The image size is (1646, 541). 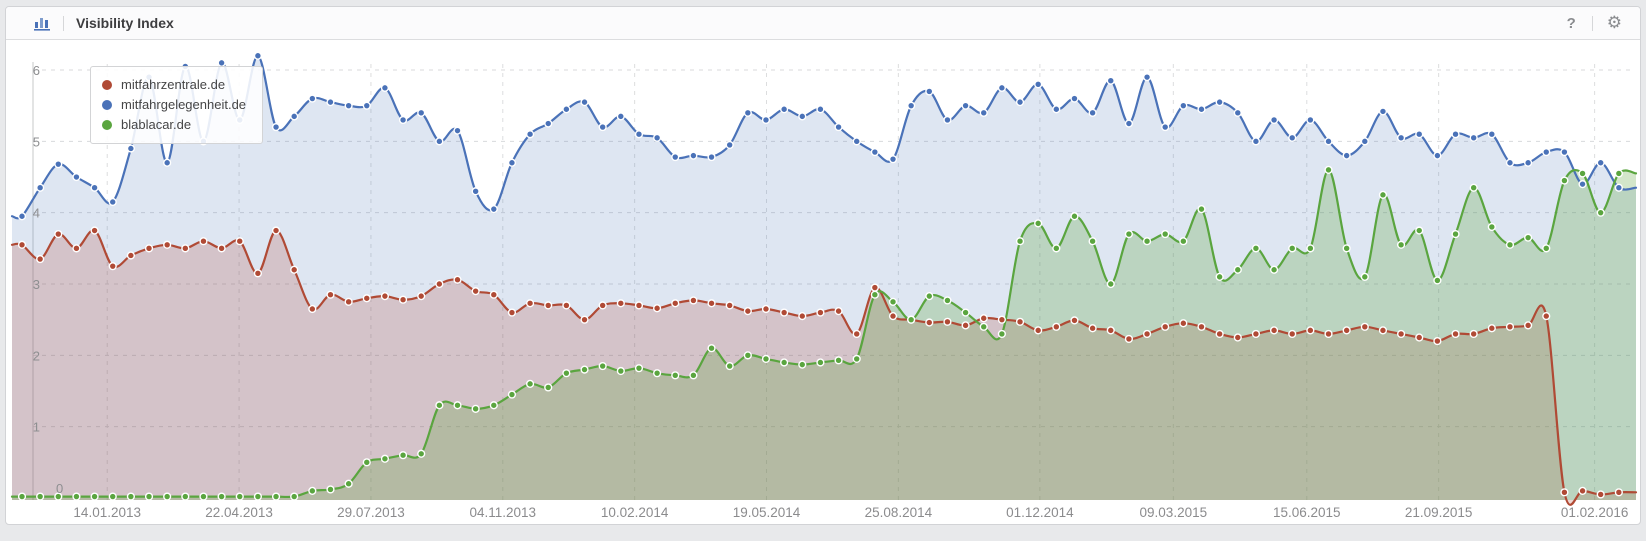 What do you see at coordinates (36, 70) in the screenshot?
I see `svg-text: 6` at bounding box center [36, 70].